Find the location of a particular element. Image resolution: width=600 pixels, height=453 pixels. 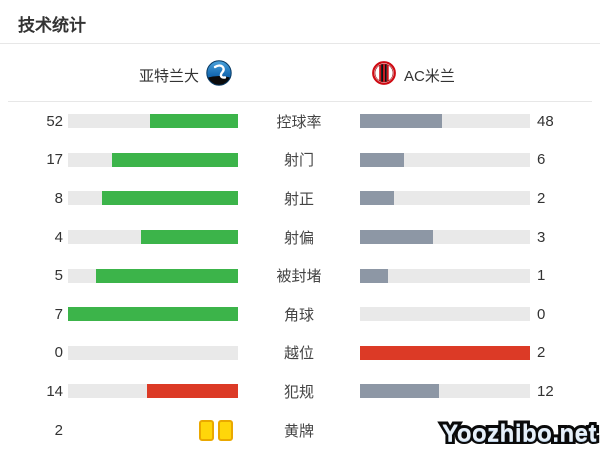

stat-row: 0 越位 2 is located at coordinates (300, 353).